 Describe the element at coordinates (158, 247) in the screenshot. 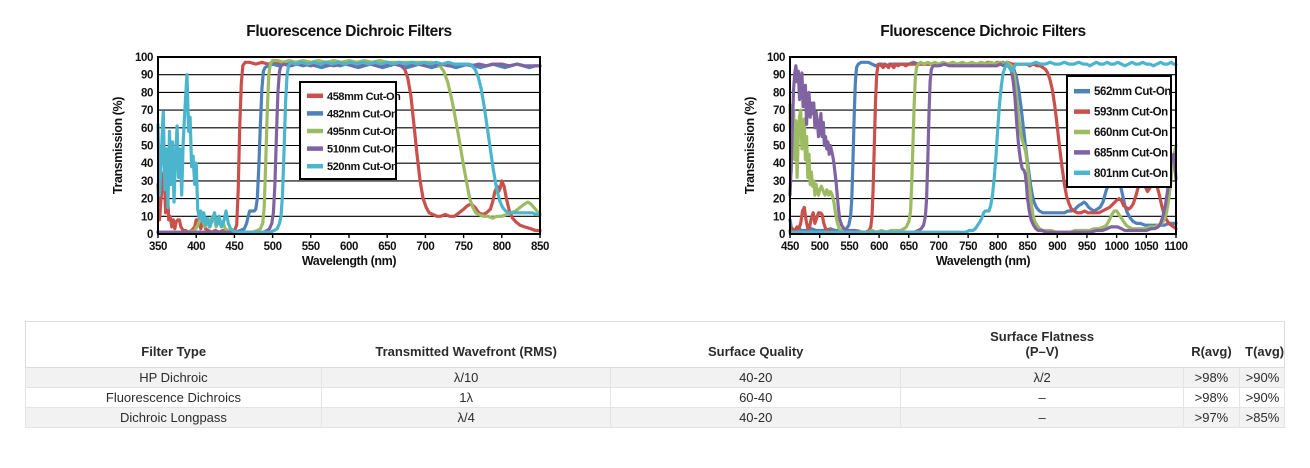

I see `x-tick-label: 350` at that location.